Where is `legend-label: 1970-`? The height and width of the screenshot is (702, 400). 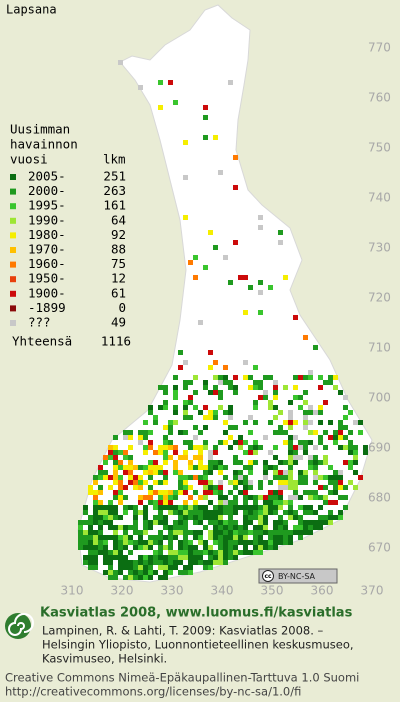
legend-label: 1970- is located at coordinates (47, 249).